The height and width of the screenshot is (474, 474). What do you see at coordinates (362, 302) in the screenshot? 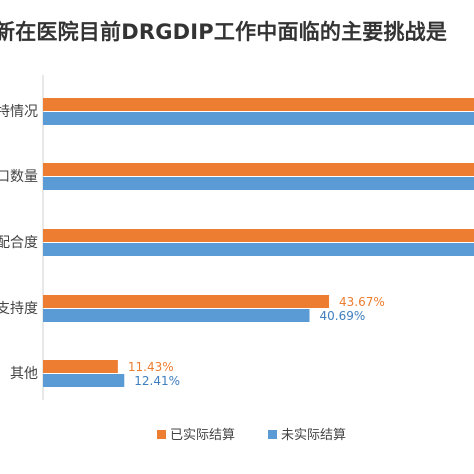
I see `data-label: 43.67%` at bounding box center [362, 302].